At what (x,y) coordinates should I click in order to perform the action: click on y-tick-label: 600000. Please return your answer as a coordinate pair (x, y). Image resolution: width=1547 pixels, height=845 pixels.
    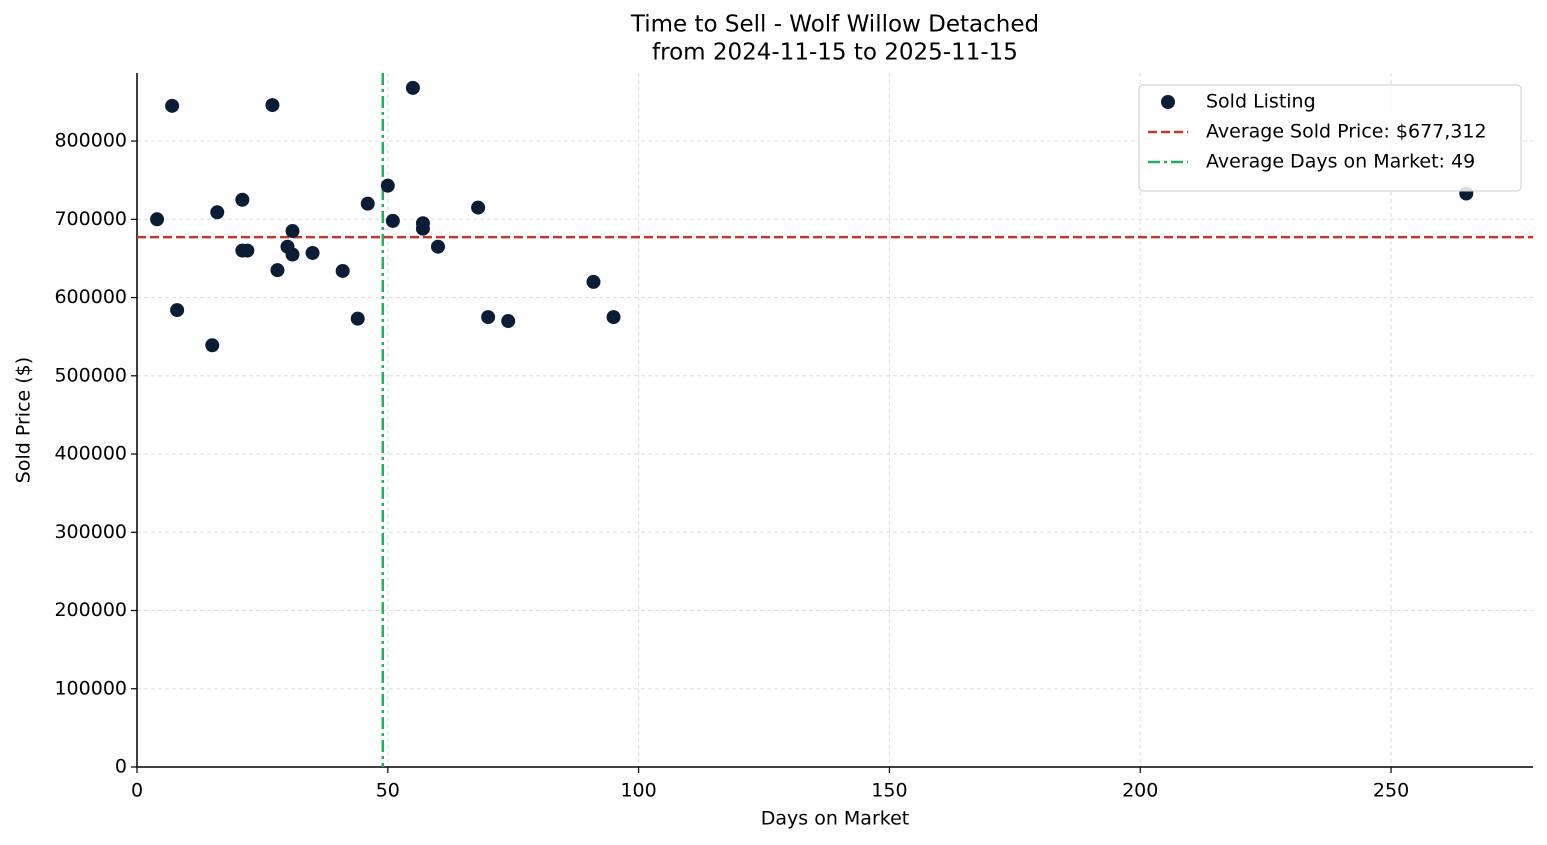
    Looking at the image, I should click on (90, 297).